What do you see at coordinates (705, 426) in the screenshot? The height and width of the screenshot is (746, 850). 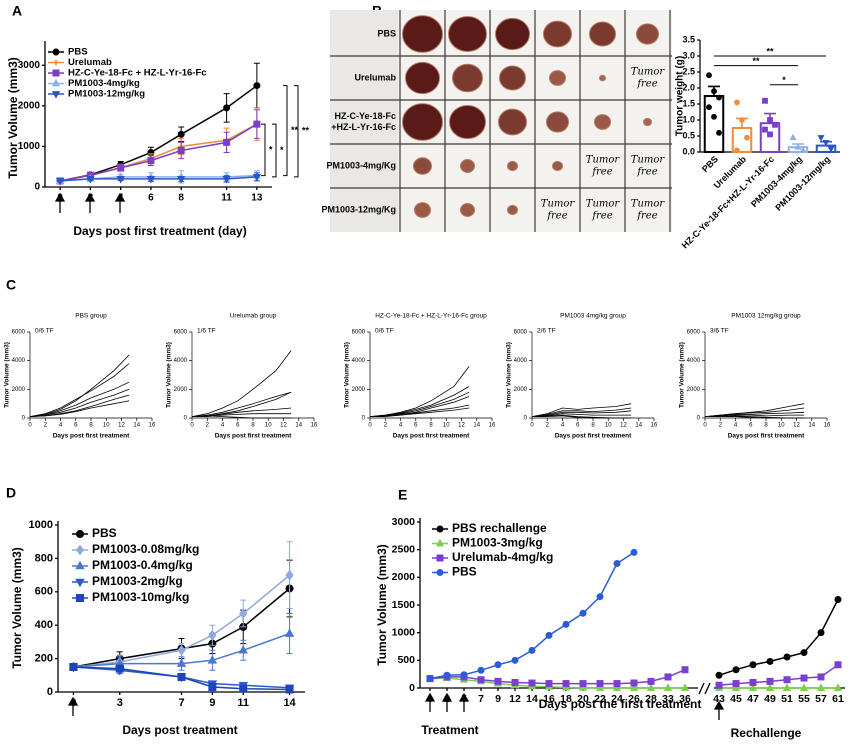 I see `x-tick-label: 0` at bounding box center [705, 426].